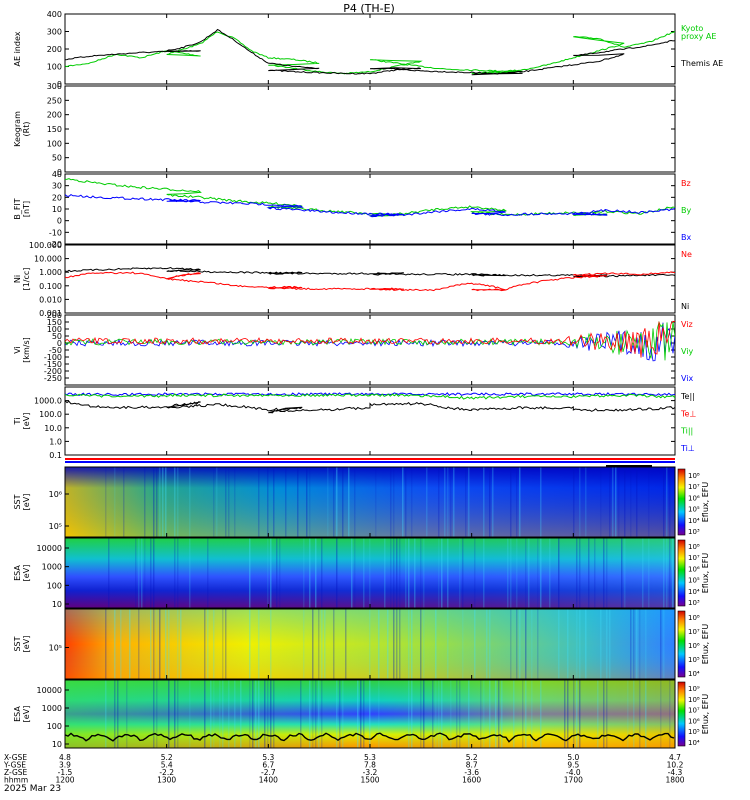  Describe the element at coordinates (701, 63) in the screenshot. I see `legend-entry: Themis AE` at that location.